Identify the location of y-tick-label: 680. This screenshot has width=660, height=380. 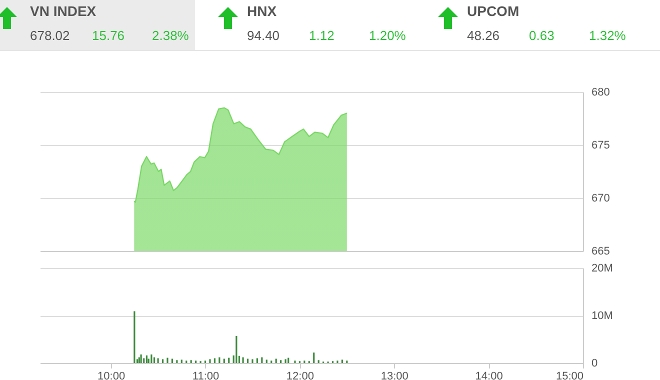
(601, 92).